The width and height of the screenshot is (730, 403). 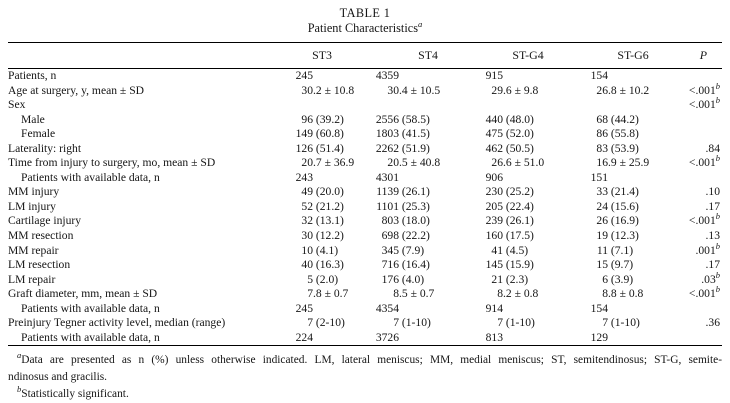 What do you see at coordinates (412, 323) in the screenshot?
I see `cell-st4: 7 (1-10)` at bounding box center [412, 323].